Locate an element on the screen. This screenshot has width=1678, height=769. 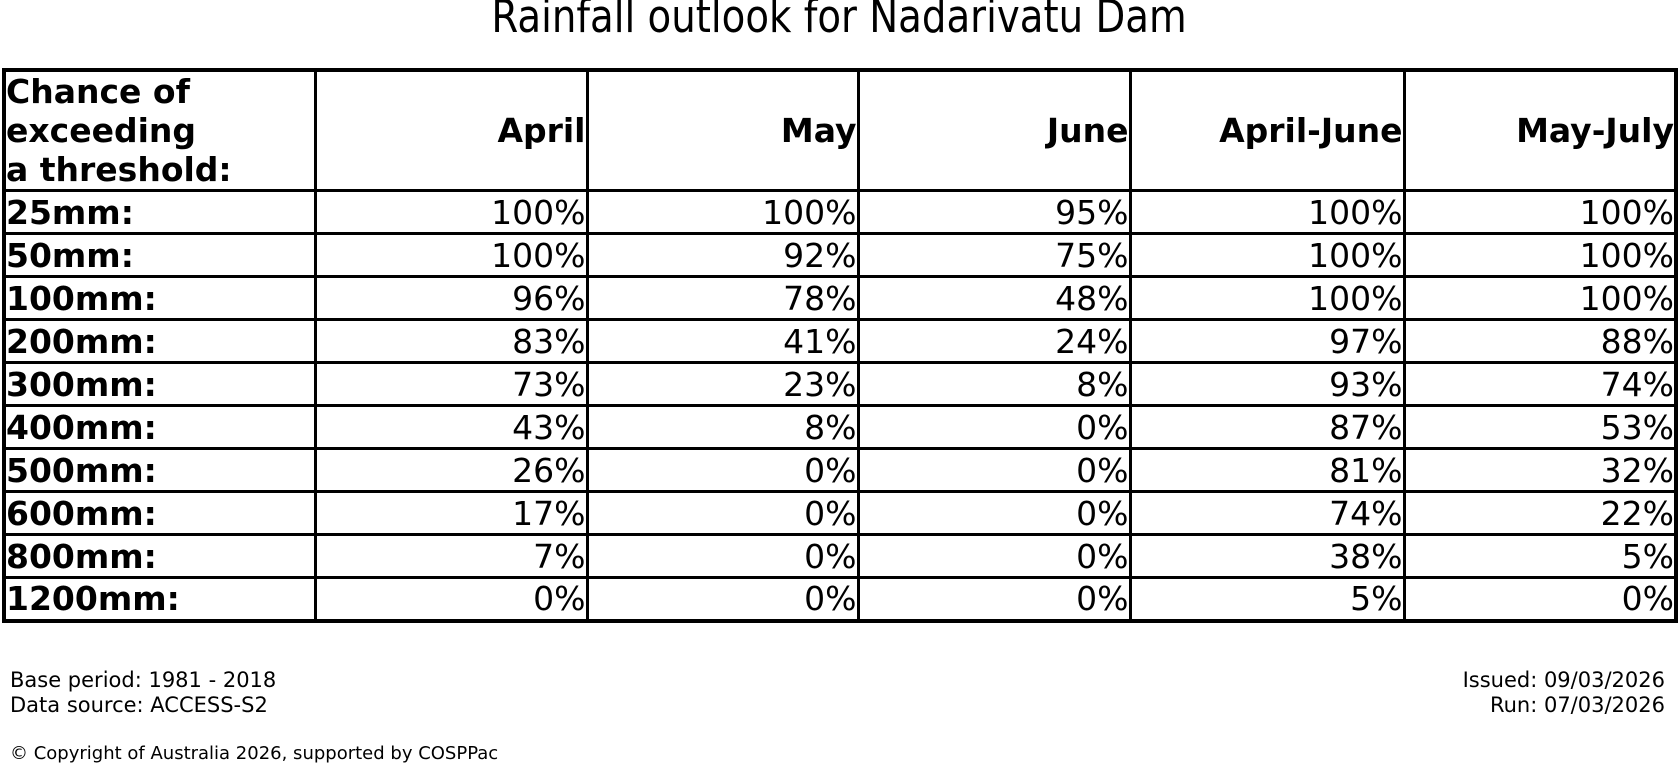
value-cell: 43% is located at coordinates (451, 427).